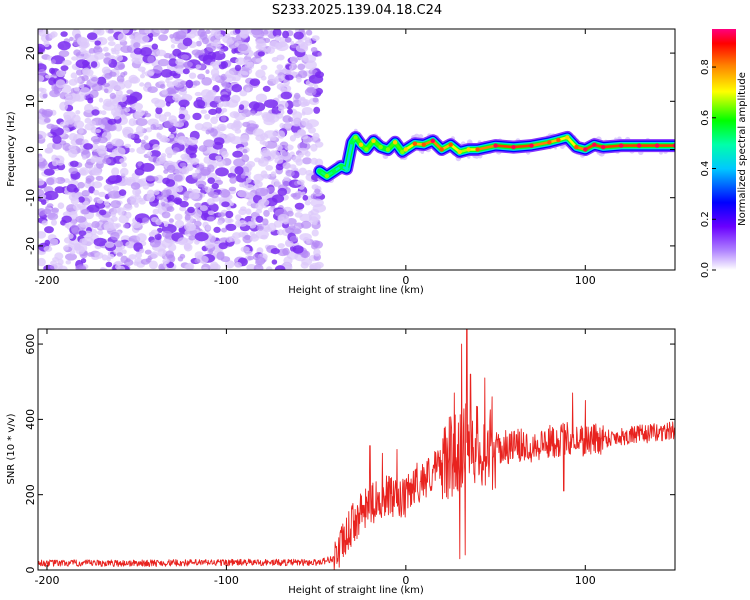  What do you see at coordinates (494, 156) in the screenshot?
I see `spectrogram-tone-trace` at bounding box center [494, 156].